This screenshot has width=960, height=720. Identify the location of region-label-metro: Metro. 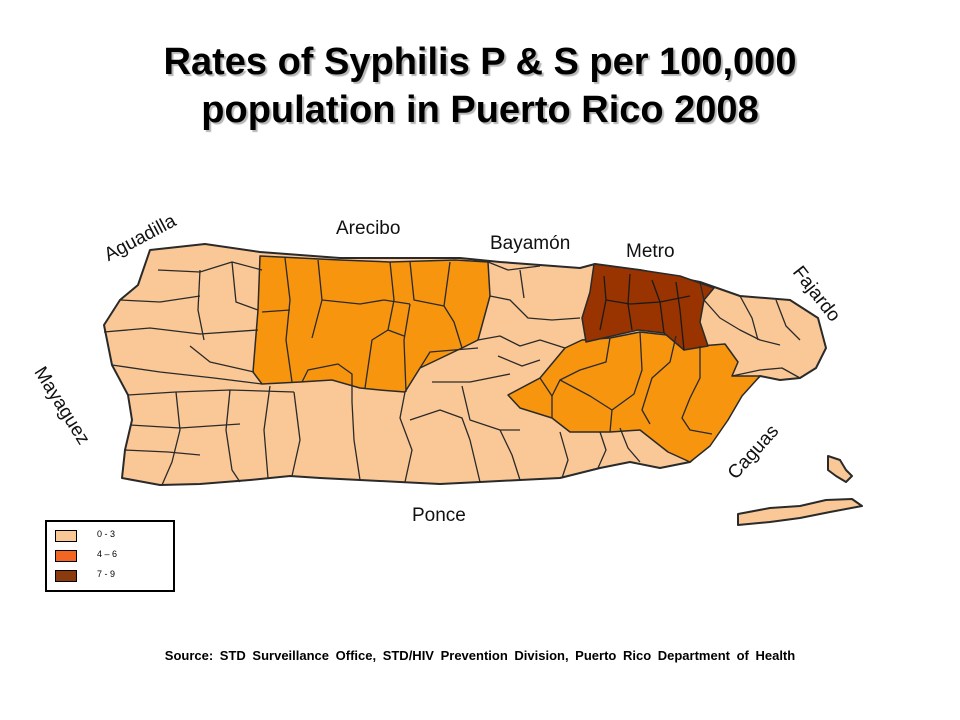
(650, 251).